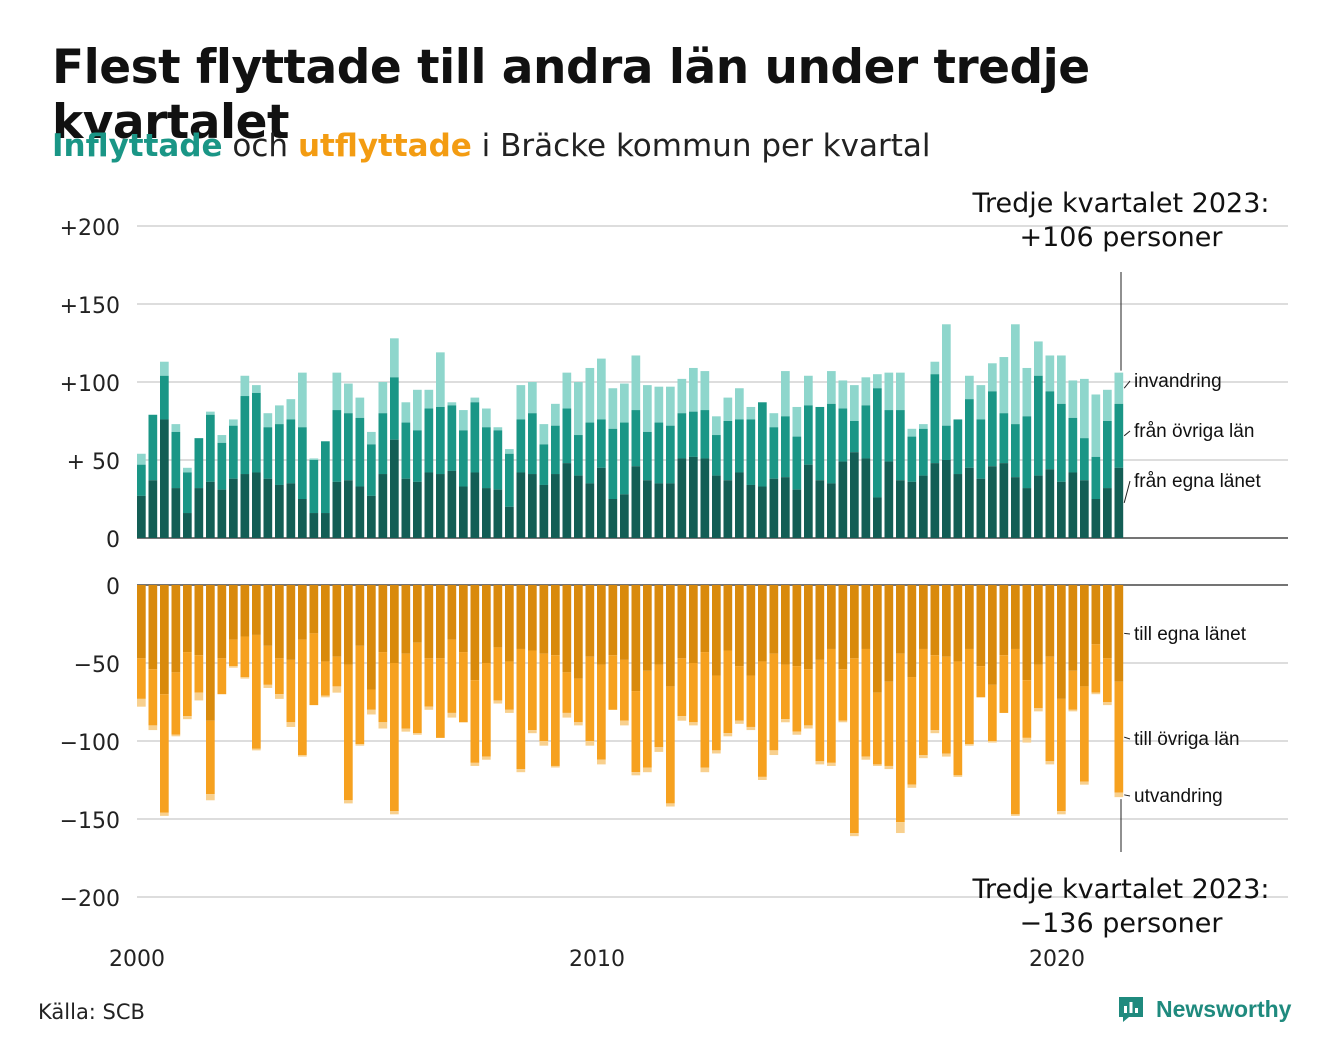 The image size is (1340, 1060). What do you see at coordinates (1057, 959) in the screenshot?
I see `x-tick-label: 2020` at bounding box center [1057, 959].